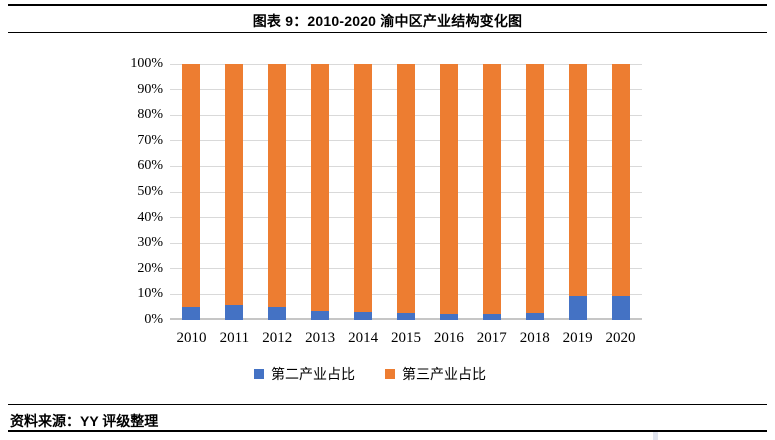 The image size is (775, 440). Describe the element at coordinates (150, 217) in the screenshot. I see `y-tick-label: 40%` at that location.